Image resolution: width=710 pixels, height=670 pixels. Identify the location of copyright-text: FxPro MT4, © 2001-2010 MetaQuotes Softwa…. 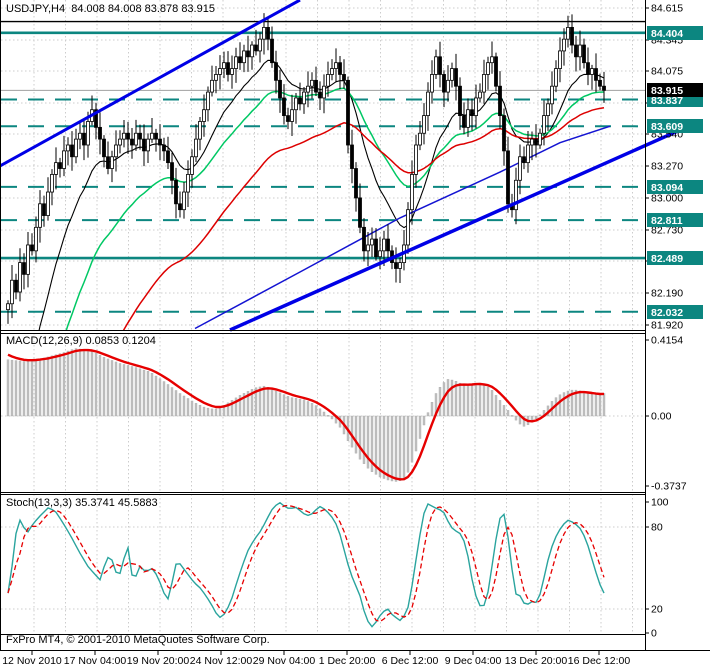
(138, 640).